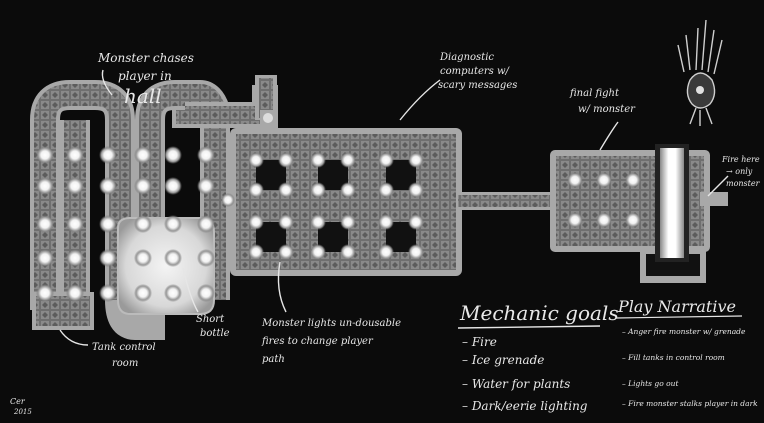 Image resolution: width=764 pixels, height=423 pixels. I want to click on short-bottle-tank, so click(166, 266).